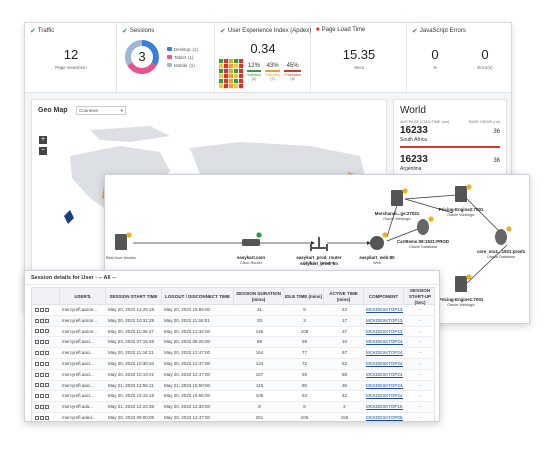 This screenshot has width=558, height=460. Describe the element at coordinates (359, 58) in the screenshot. I see `page-load-widget: ■ Page Load Time 15.35 Secs` at that location.